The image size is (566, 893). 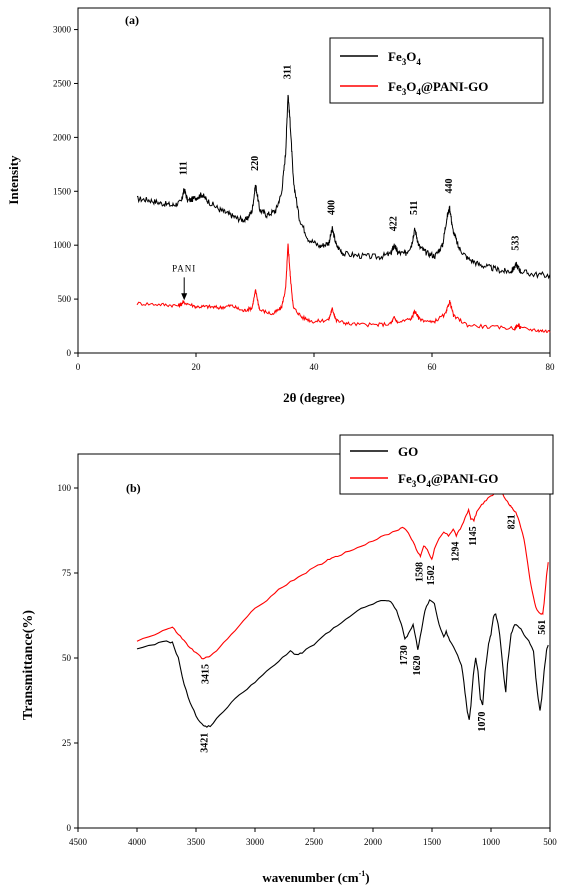 I want to click on xrd-peak-label: 111, so click(x=183, y=168).